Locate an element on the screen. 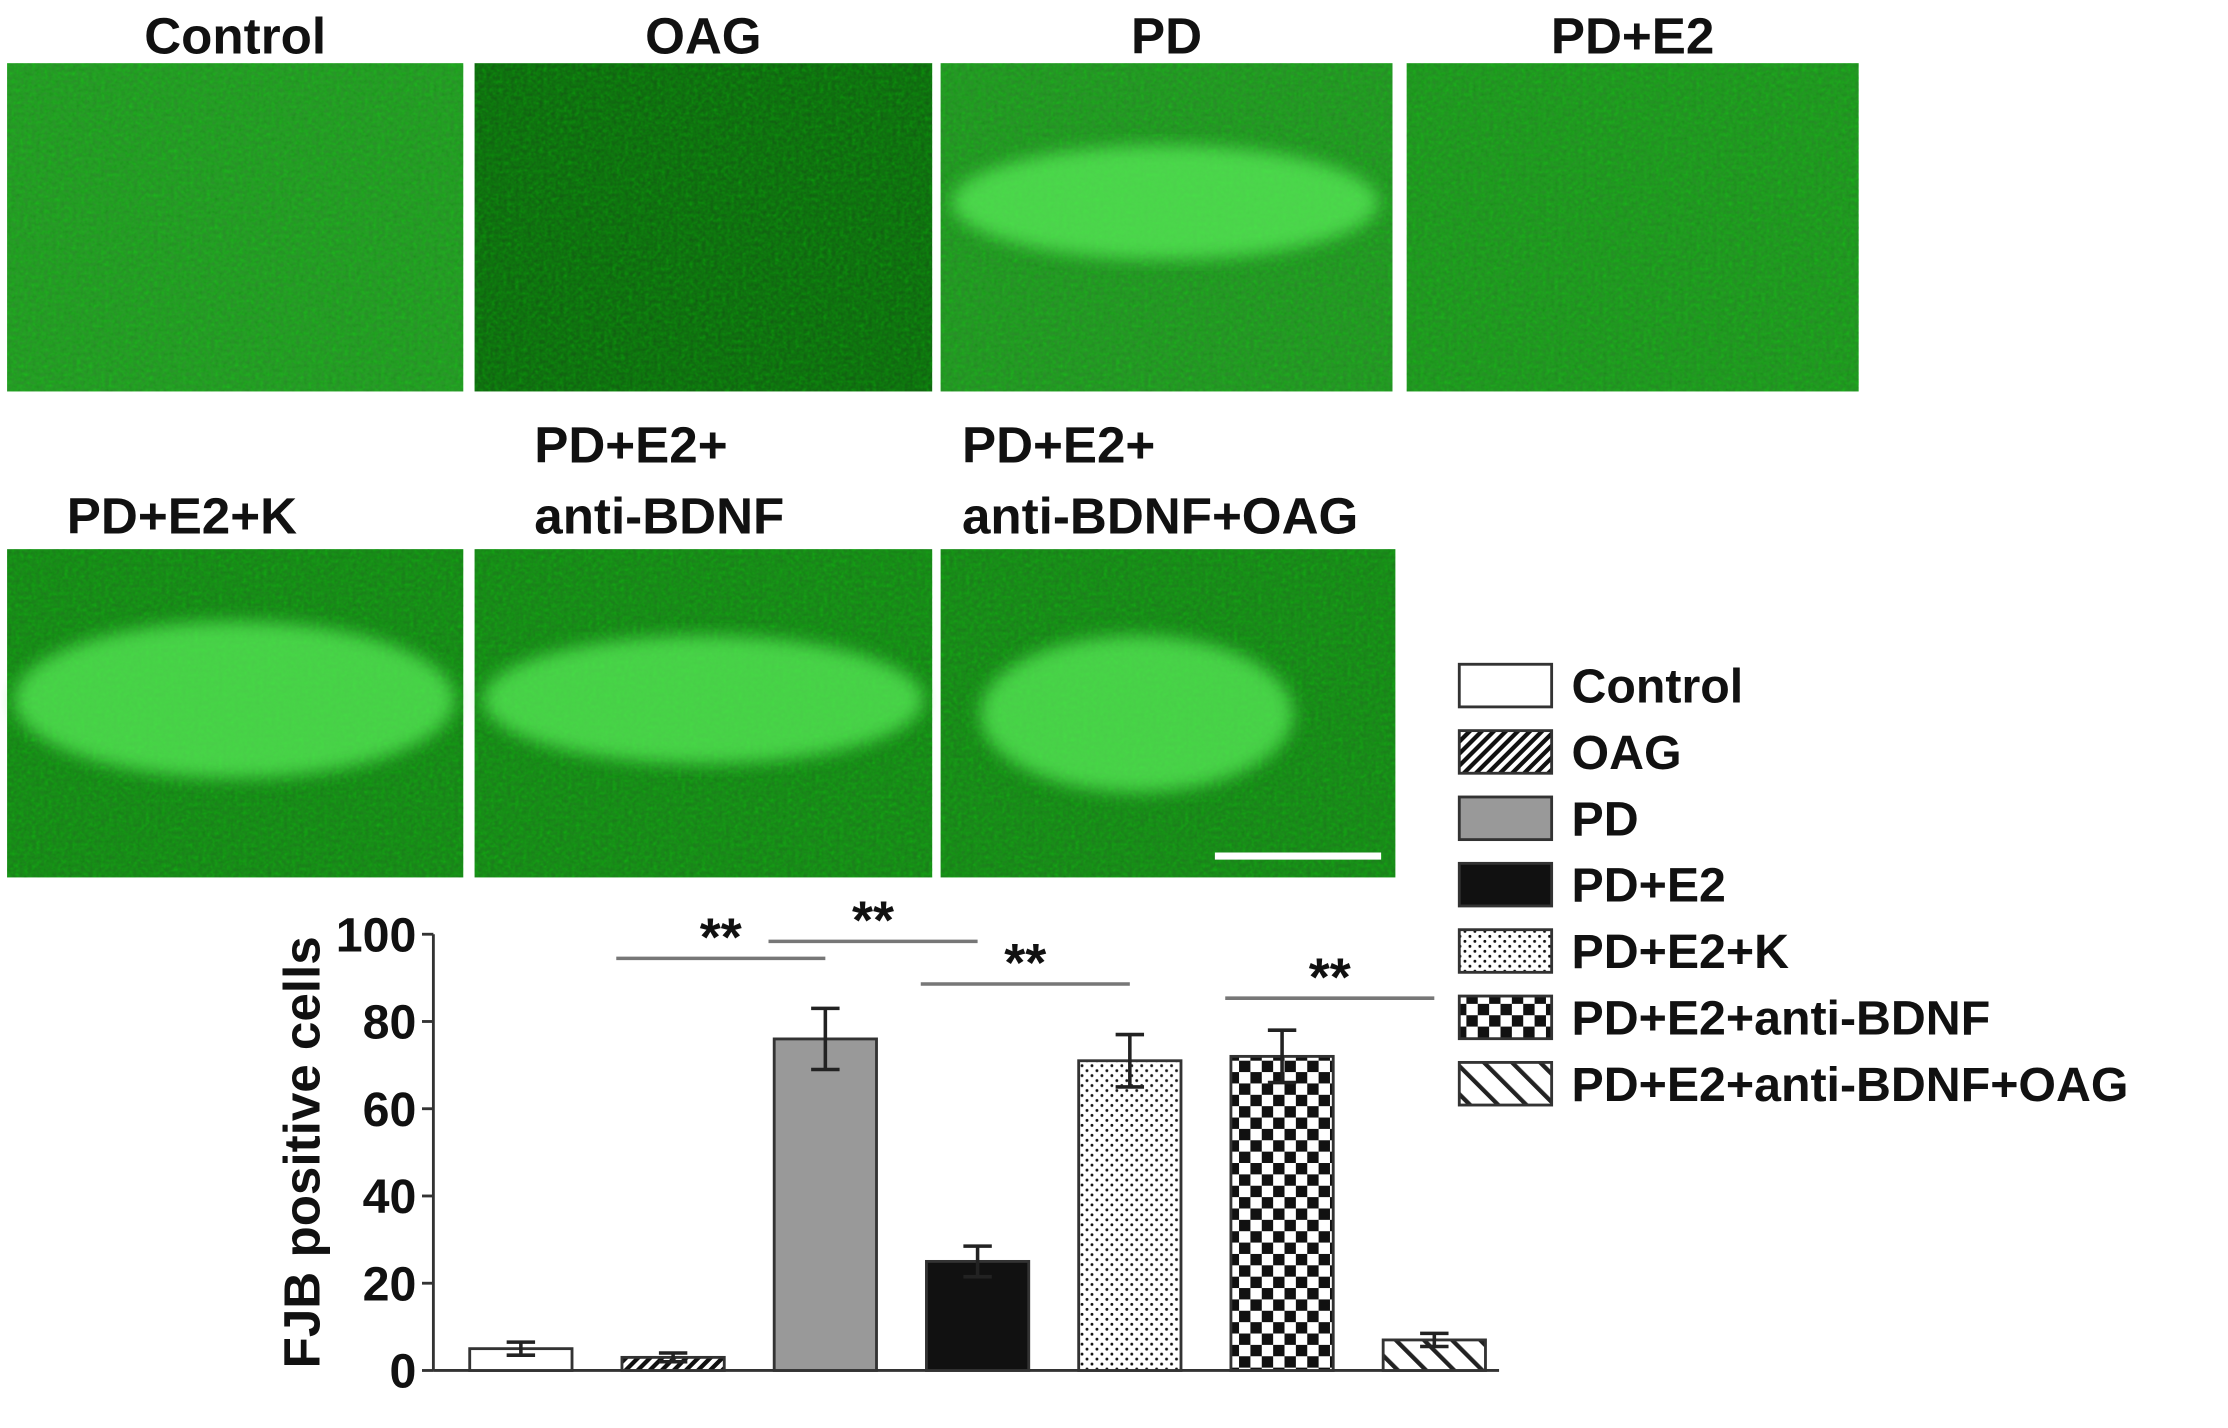 The image size is (2228, 1428). legend-label: PD+E2+anti-BDNF+OAG is located at coordinates (1850, 1085).